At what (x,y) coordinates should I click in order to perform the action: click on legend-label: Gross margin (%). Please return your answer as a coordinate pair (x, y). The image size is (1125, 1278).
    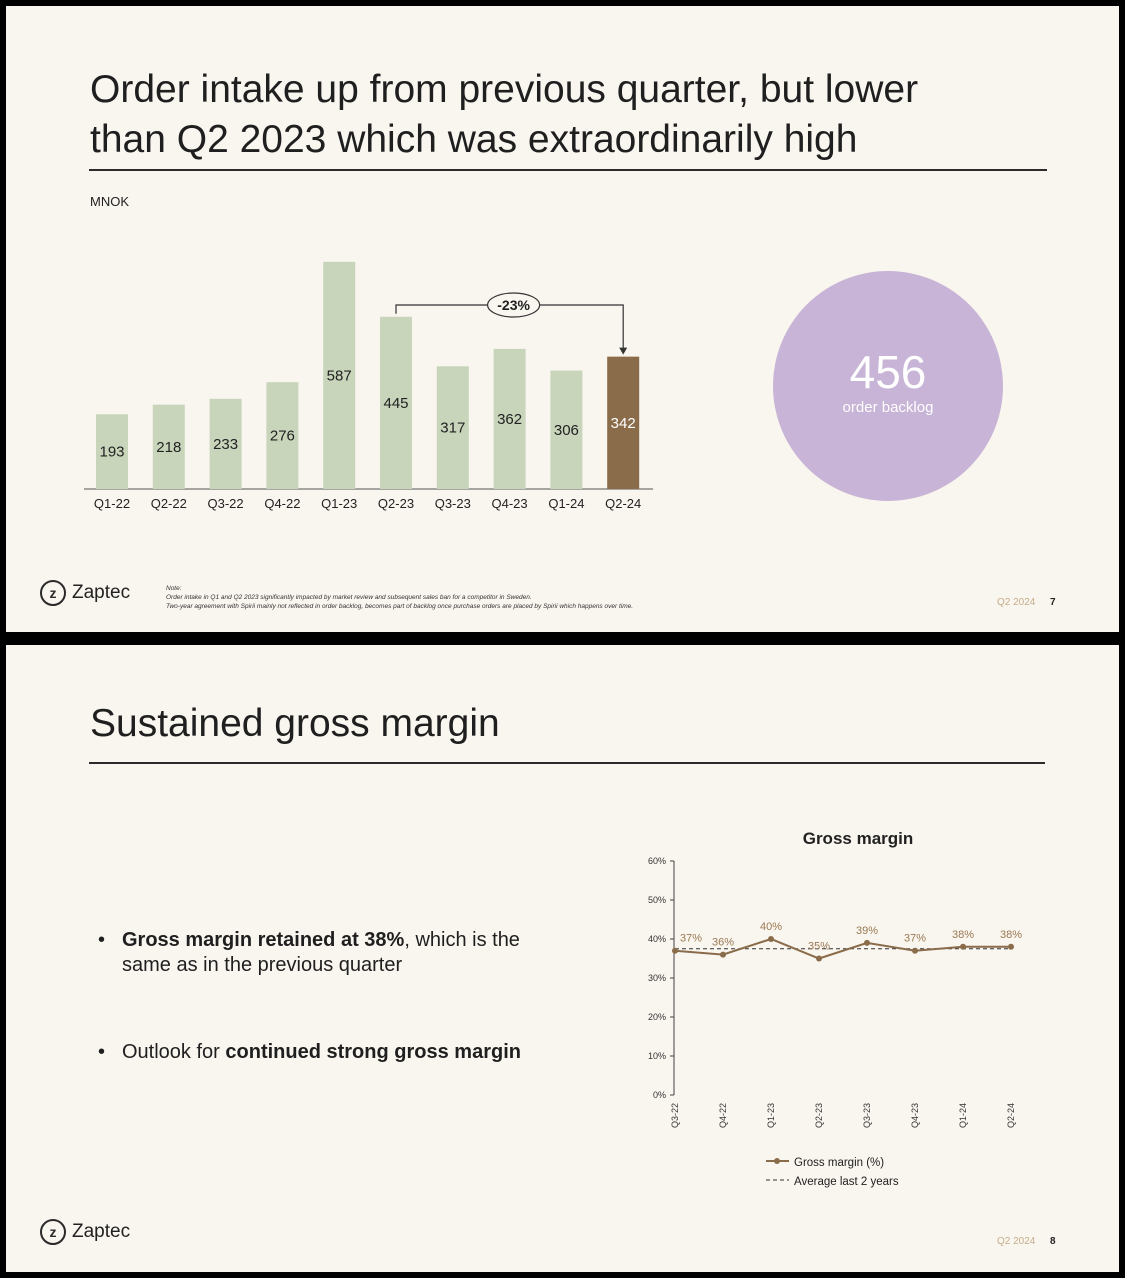
    Looking at the image, I should click on (839, 1163).